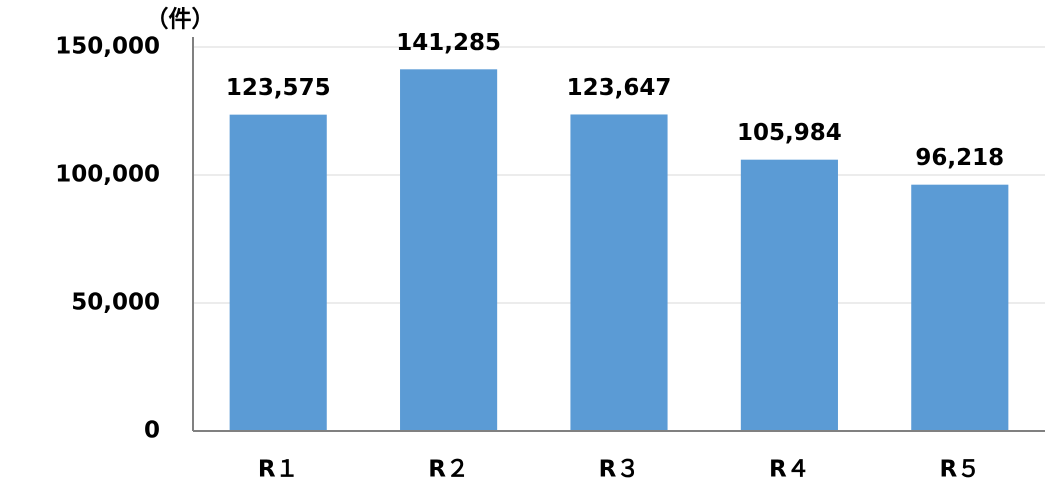 The width and height of the screenshot is (1045, 493). What do you see at coordinates (959, 470) in the screenshot?
I see `x-tick-label: R５` at bounding box center [959, 470].